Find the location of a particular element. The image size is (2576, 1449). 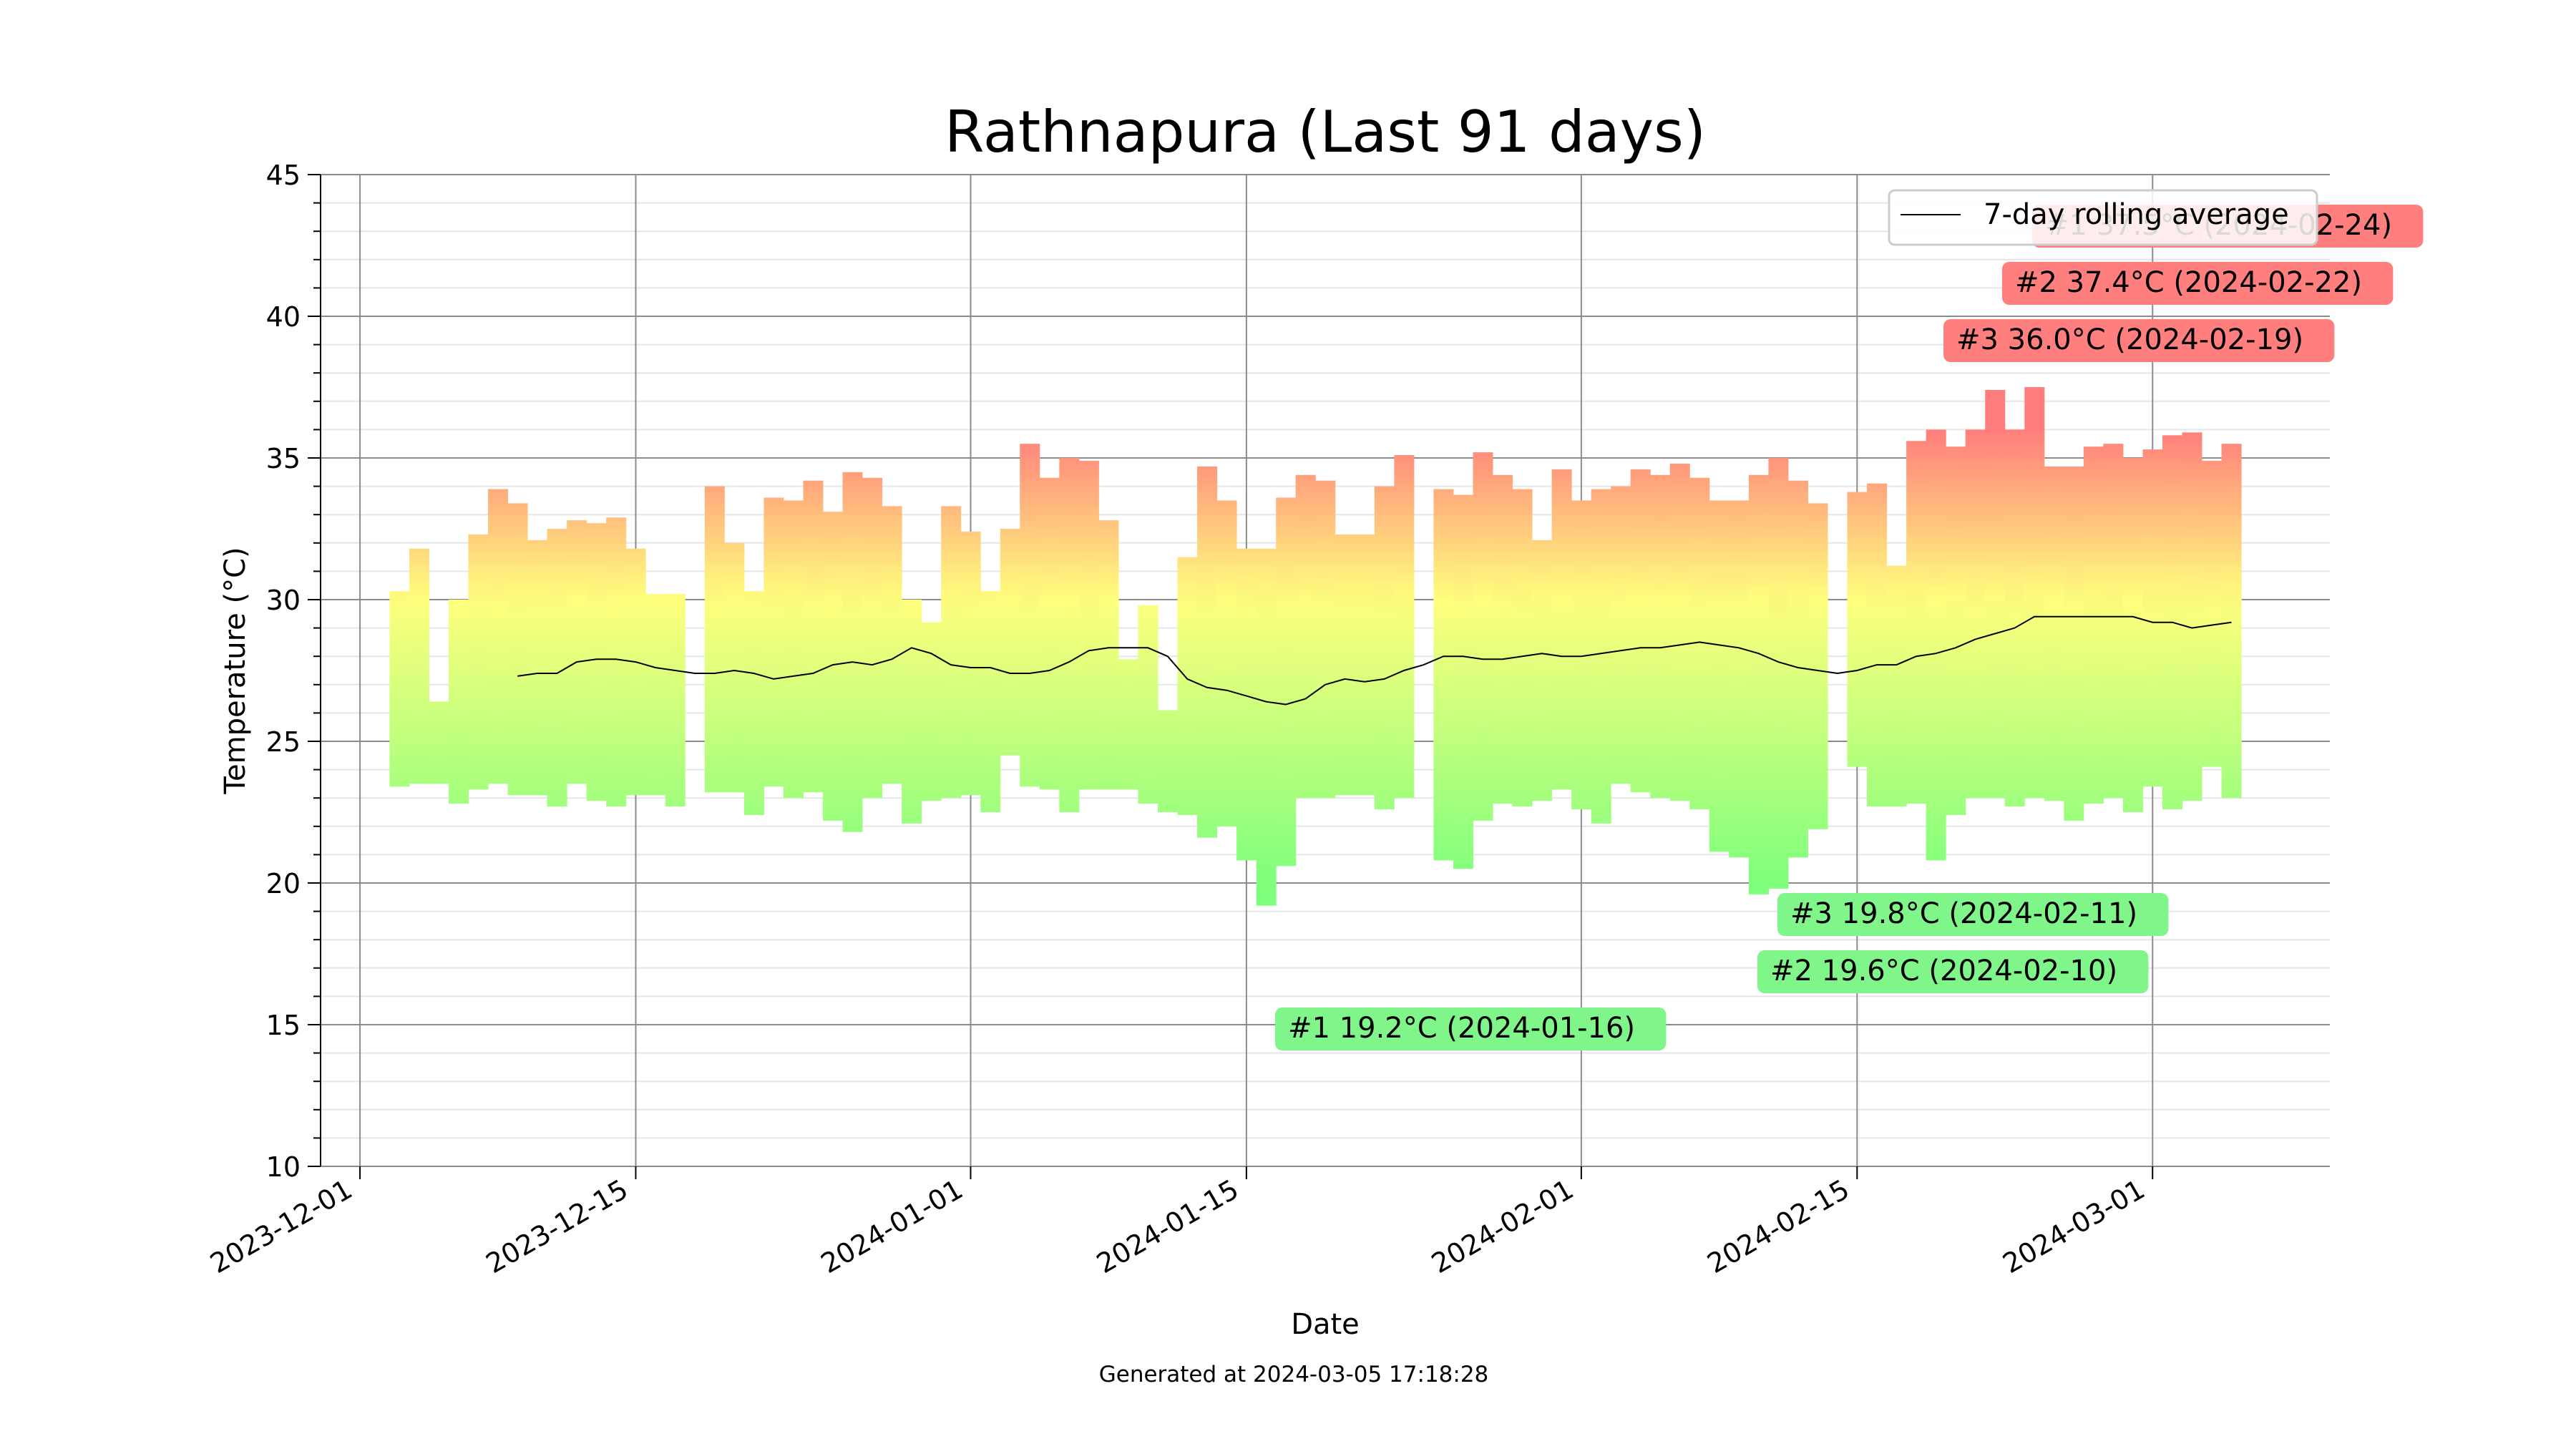

x-tick-label: 2024-01-15 is located at coordinates (1167, 1227).